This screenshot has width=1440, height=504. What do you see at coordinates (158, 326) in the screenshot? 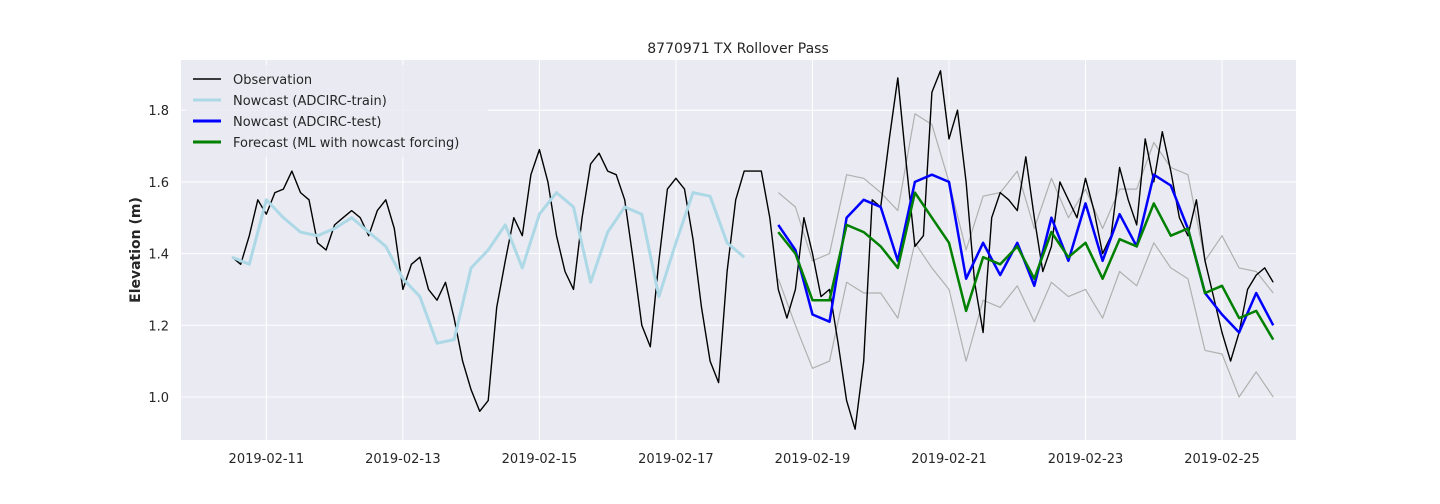
I see `y-tick-label: 1.2` at bounding box center [158, 326].